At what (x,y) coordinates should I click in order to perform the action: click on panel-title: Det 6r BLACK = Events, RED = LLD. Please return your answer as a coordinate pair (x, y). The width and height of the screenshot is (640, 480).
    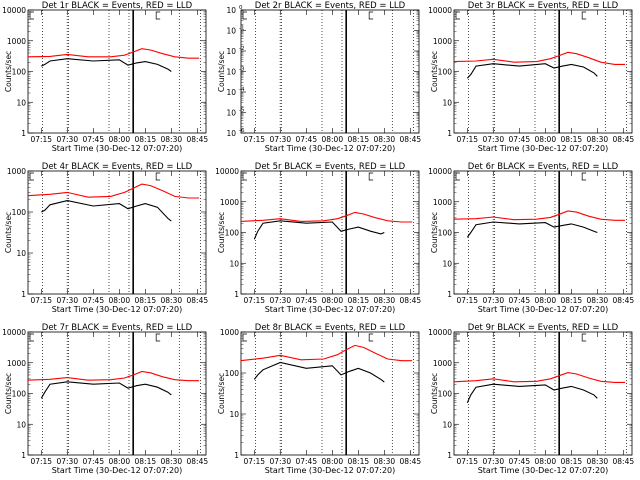
    Looking at the image, I should click on (543, 167).